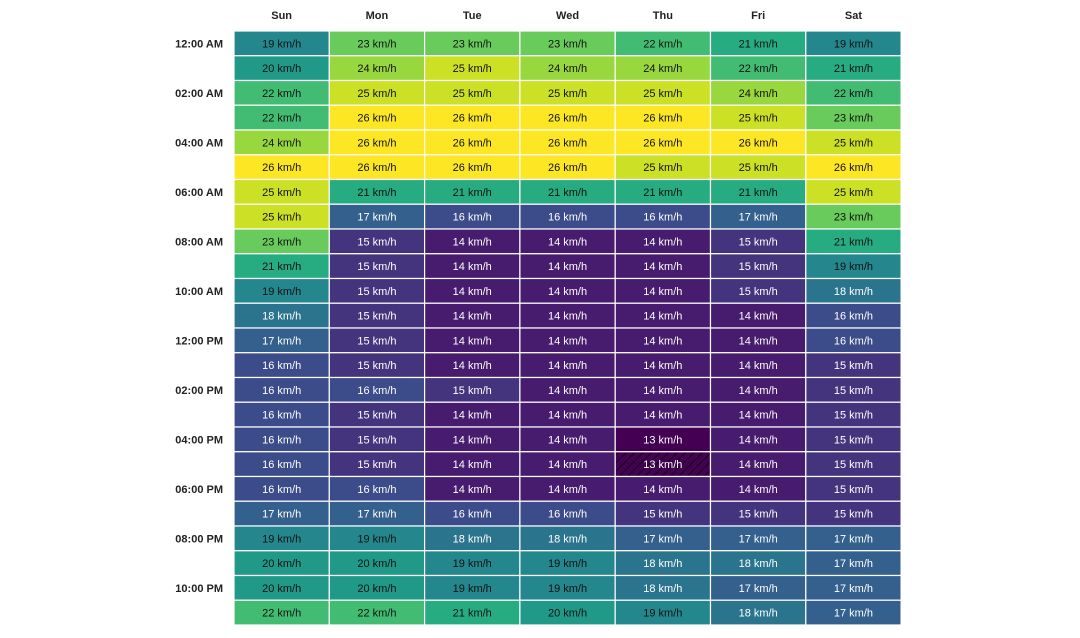 This screenshot has width=1080, height=638. Describe the element at coordinates (199, 539) in the screenshot. I see `hour-label: 08:00 PM` at that location.